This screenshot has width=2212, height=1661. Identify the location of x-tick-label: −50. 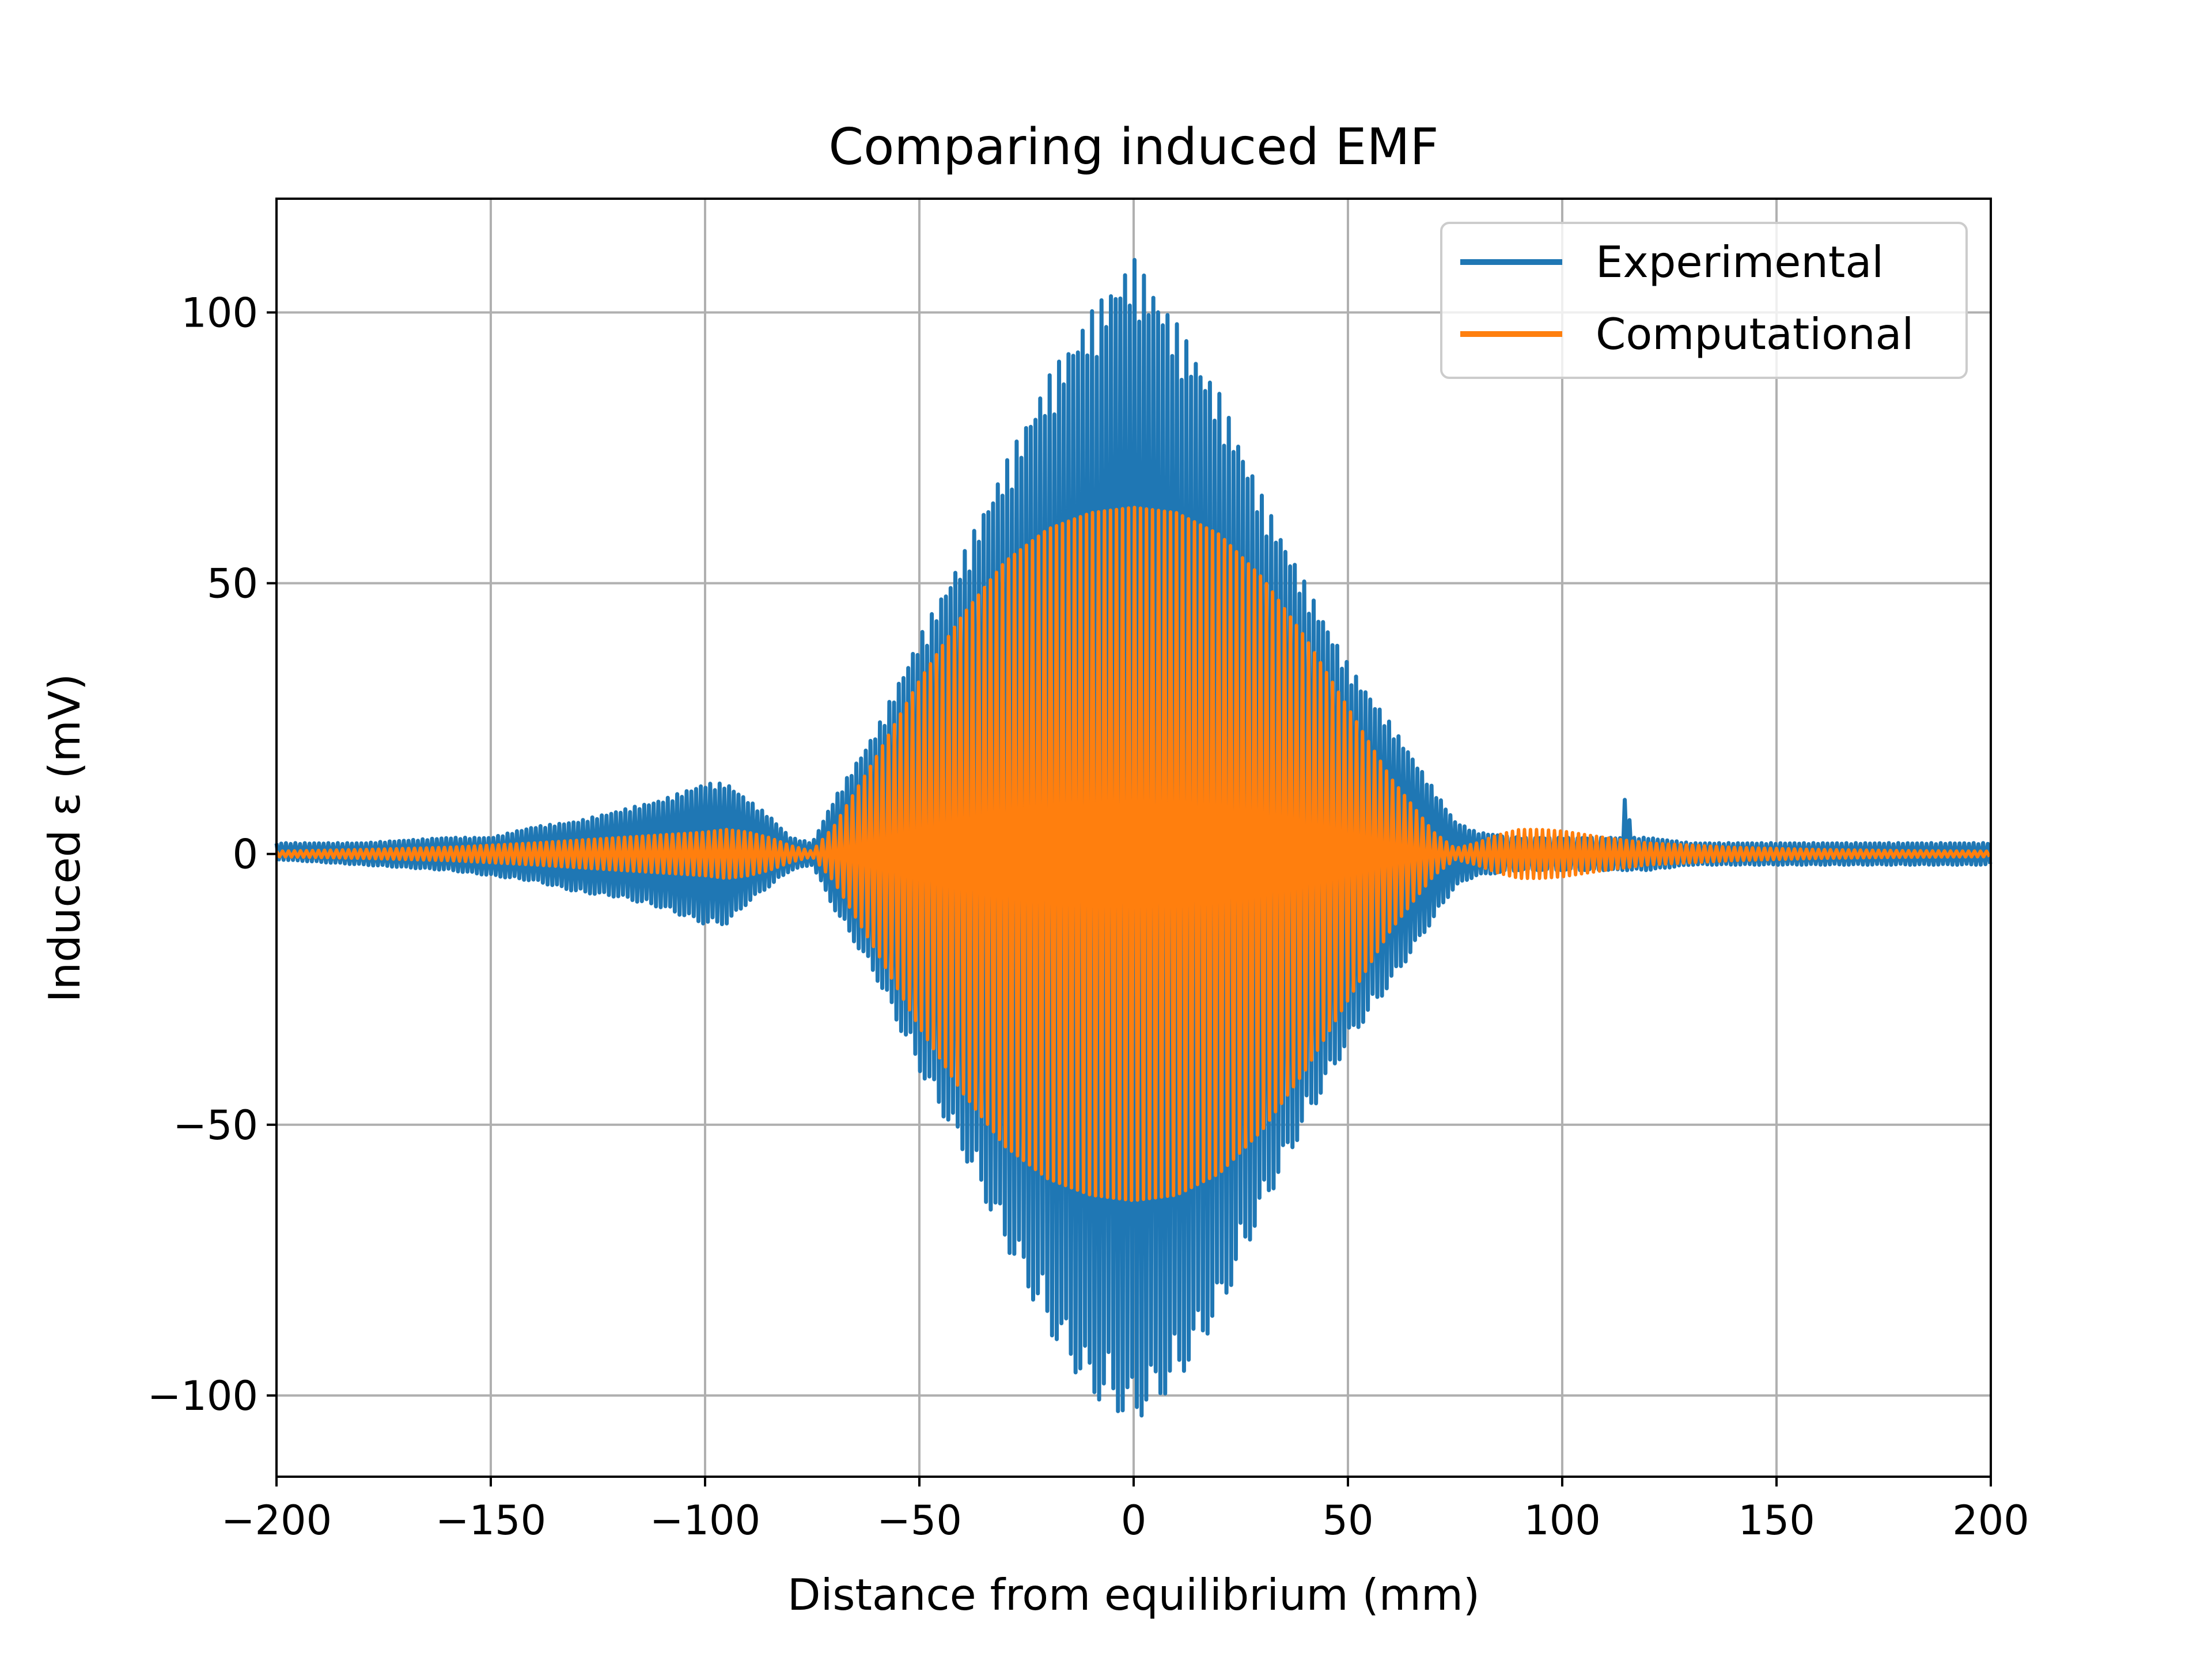
(919, 1520).